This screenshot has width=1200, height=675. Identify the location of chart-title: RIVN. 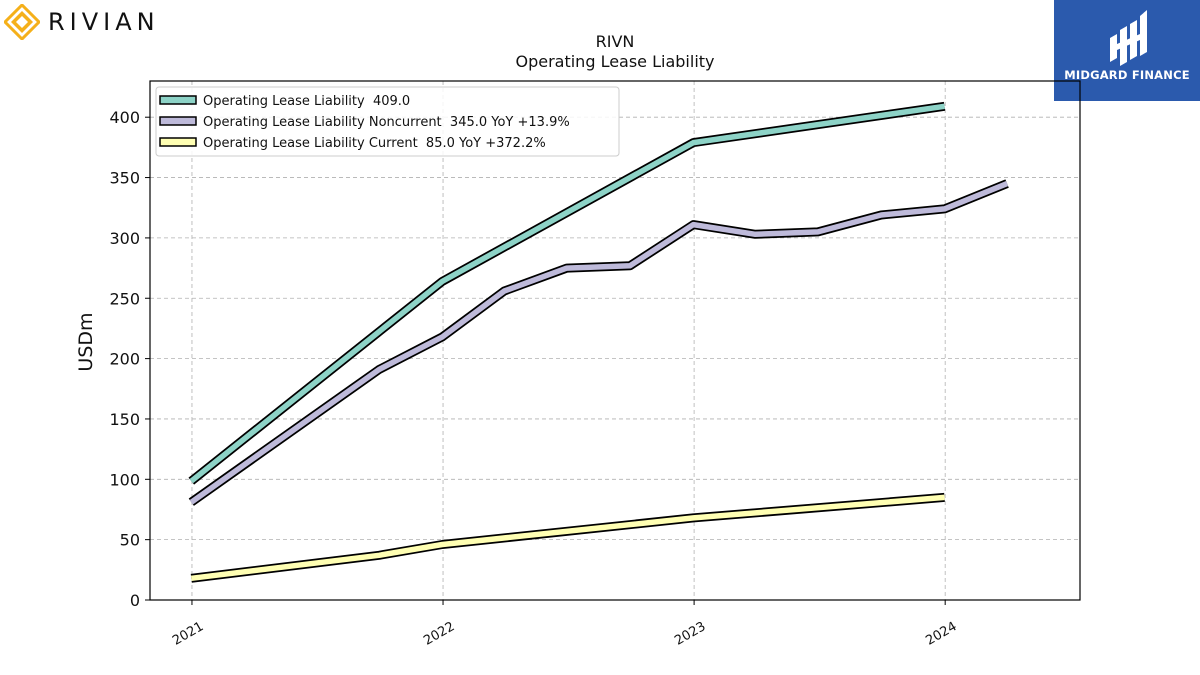
(615, 41).